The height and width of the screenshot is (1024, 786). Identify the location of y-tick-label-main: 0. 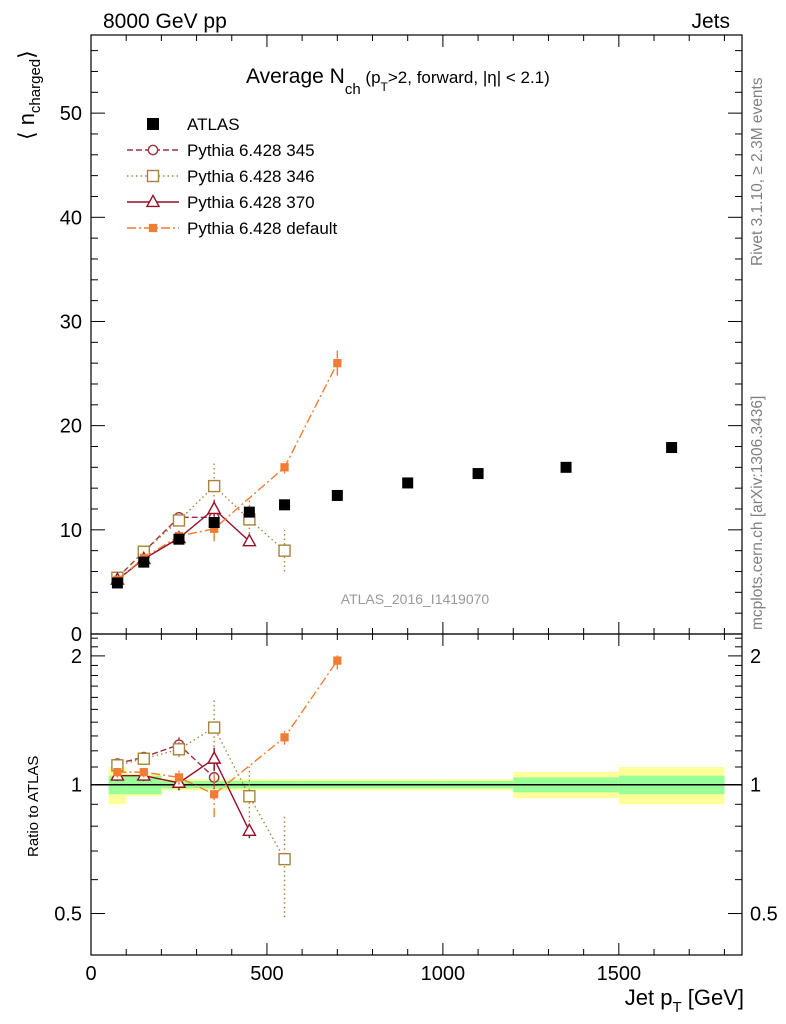
(76, 635).